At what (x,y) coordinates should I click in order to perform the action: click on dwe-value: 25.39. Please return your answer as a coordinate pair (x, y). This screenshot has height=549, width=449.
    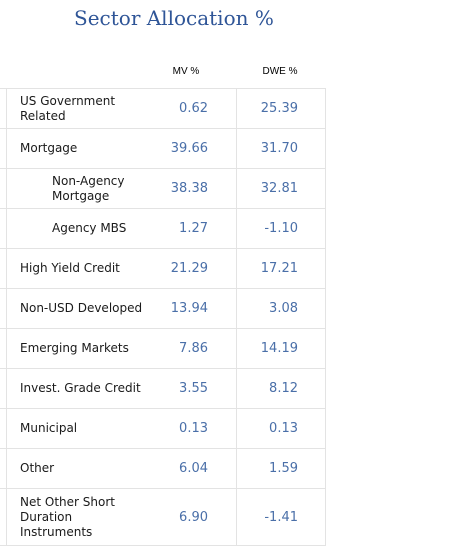
    Looking at the image, I should click on (279, 108).